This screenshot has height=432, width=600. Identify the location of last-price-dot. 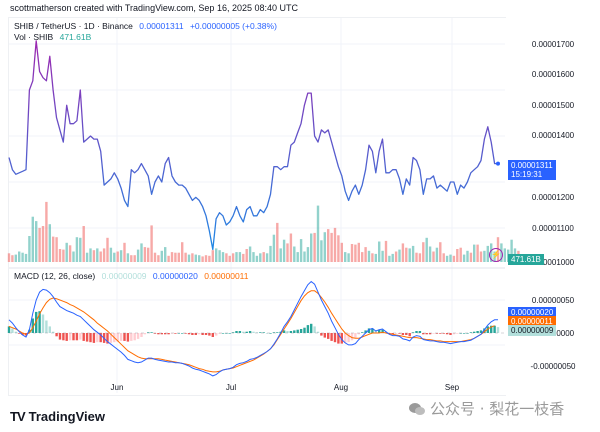
(498, 163).